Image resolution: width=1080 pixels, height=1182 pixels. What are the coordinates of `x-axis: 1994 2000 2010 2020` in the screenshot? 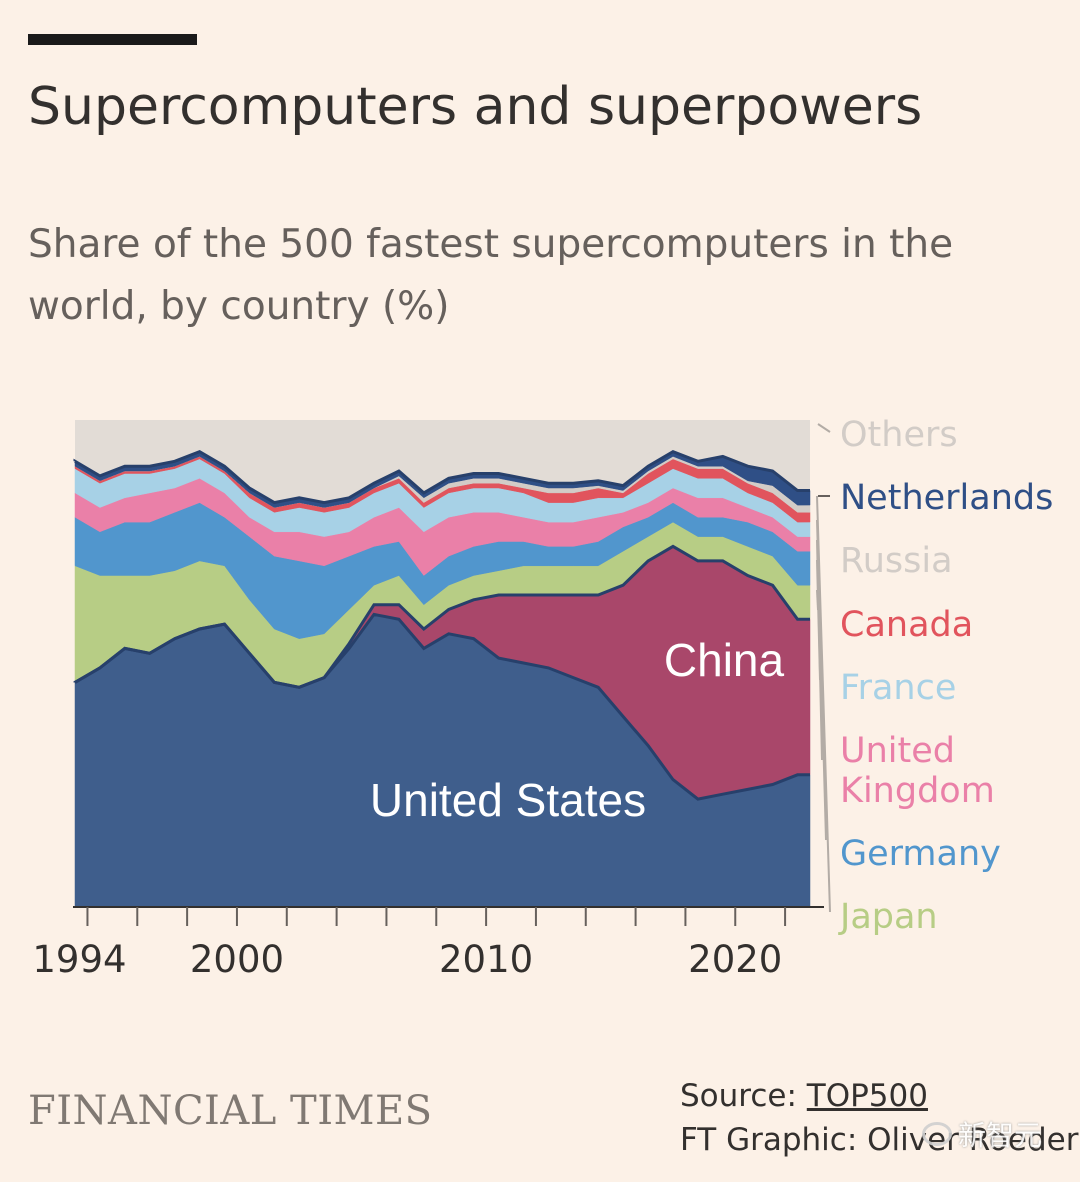 It's located at (428, 943).